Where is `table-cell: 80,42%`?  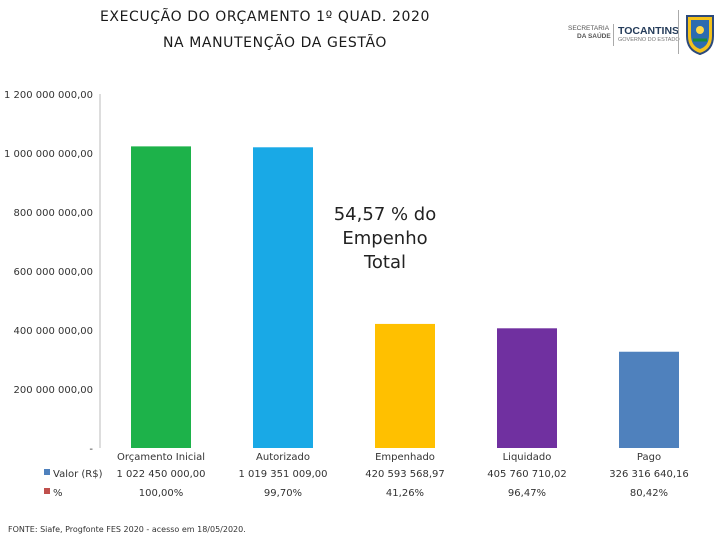 table-cell: 80,42% is located at coordinates (649, 493).